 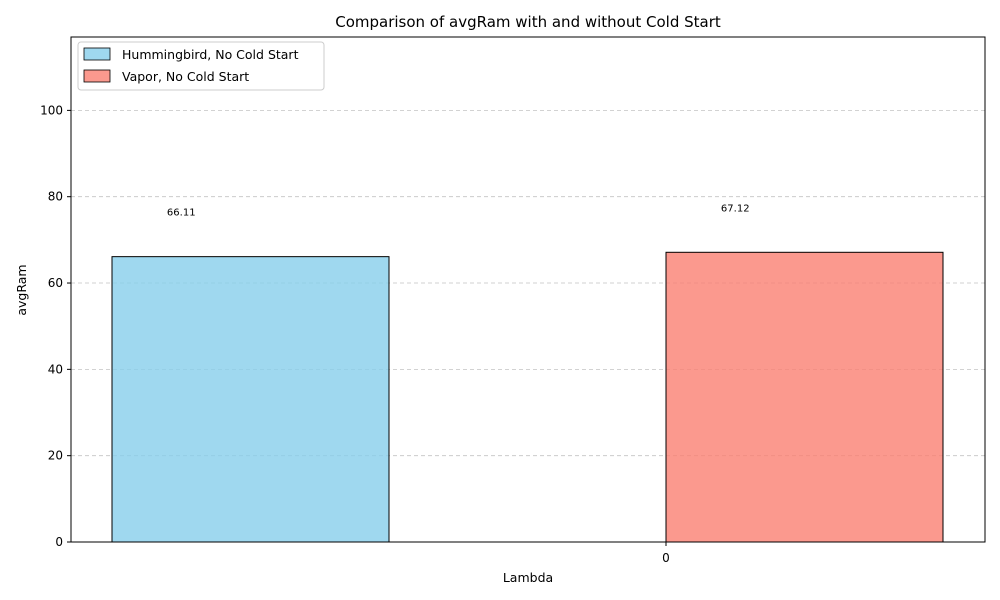 I want to click on bar-vapor, so click(x=804, y=397).